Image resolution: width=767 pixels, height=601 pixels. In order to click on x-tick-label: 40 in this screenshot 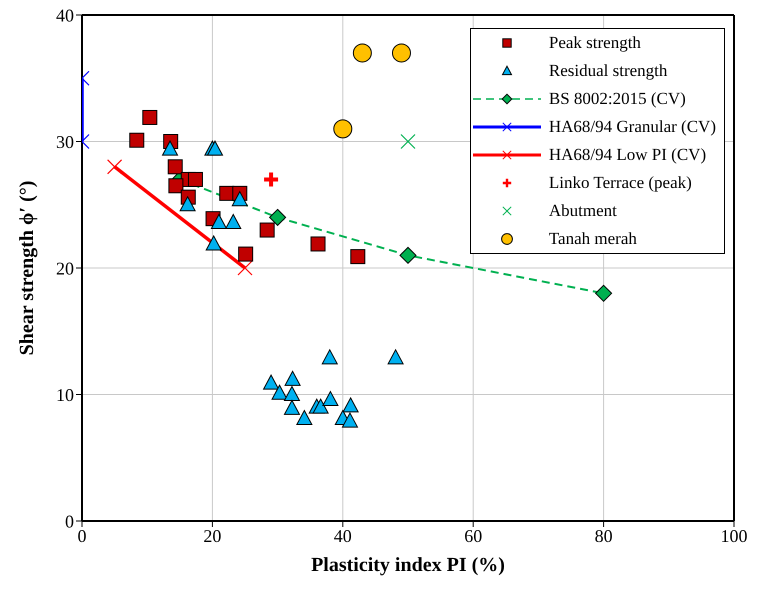, I will do `click(343, 536)`.